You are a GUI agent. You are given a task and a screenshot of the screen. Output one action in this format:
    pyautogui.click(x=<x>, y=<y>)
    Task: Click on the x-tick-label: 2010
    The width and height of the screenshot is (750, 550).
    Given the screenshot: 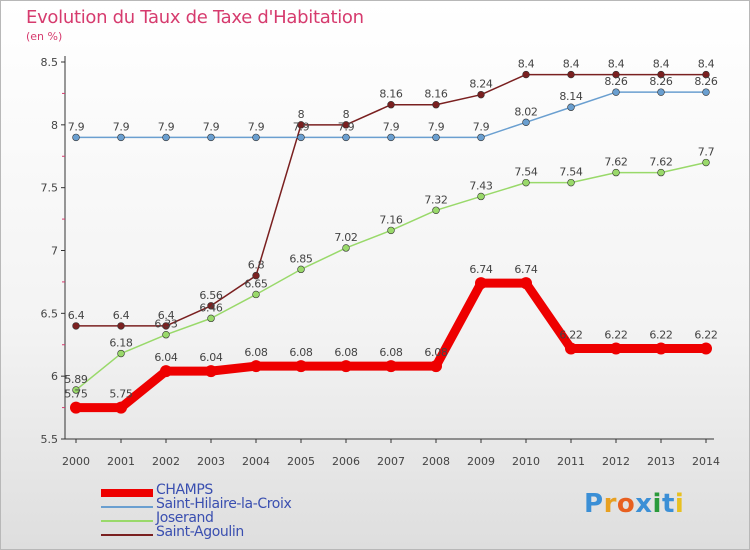 What is the action you would take?
    pyautogui.click(x=526, y=461)
    